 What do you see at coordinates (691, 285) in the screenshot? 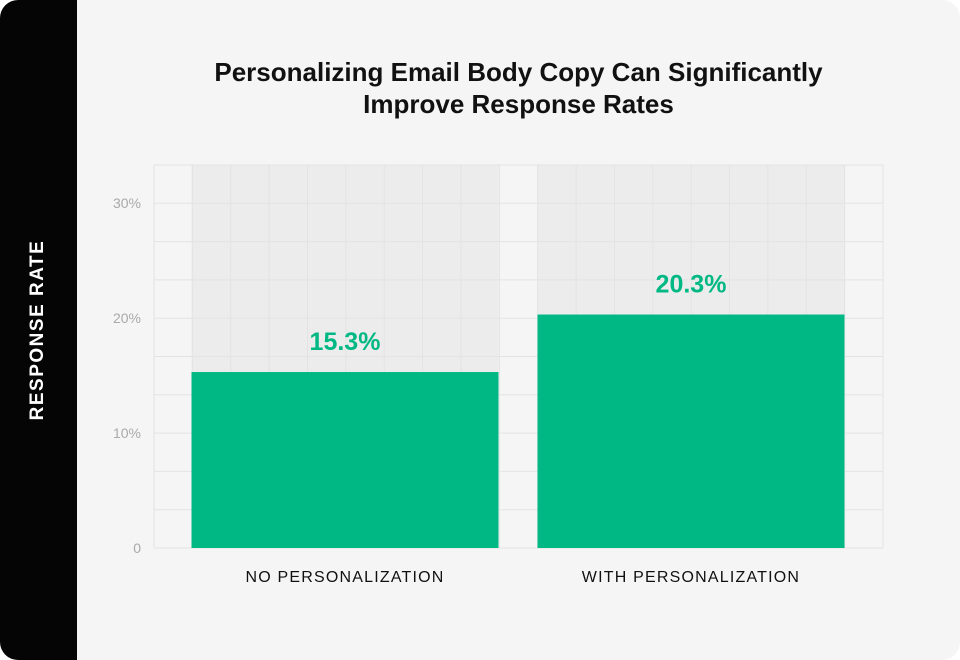
I see `bar-data-label: 20.3%` at bounding box center [691, 285].